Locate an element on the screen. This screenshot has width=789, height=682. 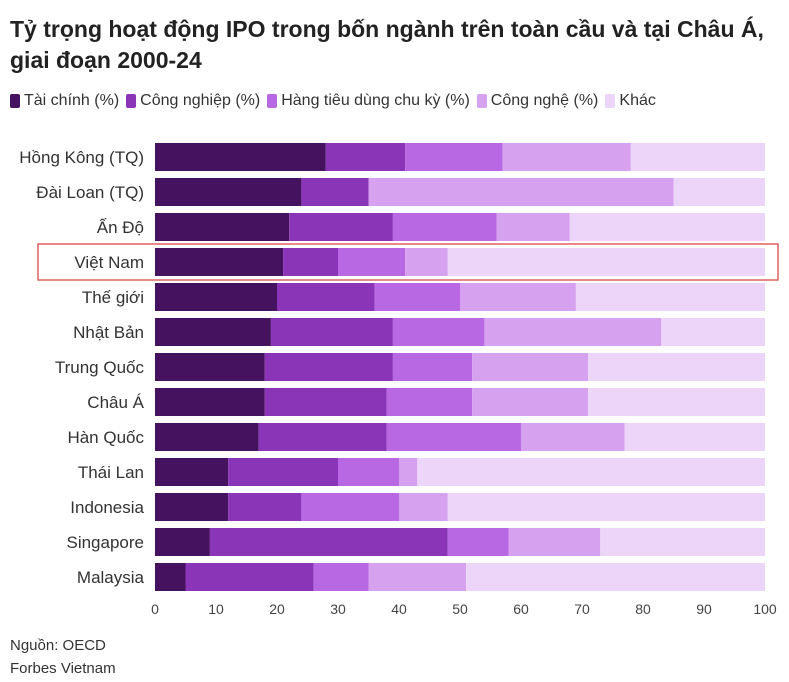
category-label: Hồng Kông (TQ) is located at coordinates (81, 157).